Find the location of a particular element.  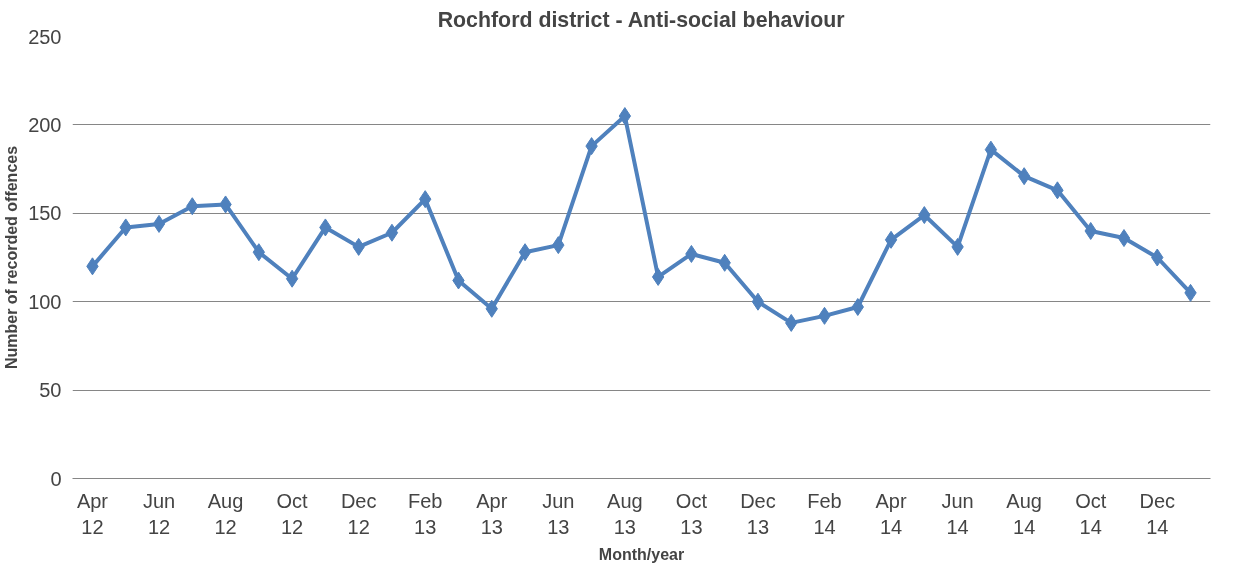

x-tick-label: Jun 12 is located at coordinates (159, 513).